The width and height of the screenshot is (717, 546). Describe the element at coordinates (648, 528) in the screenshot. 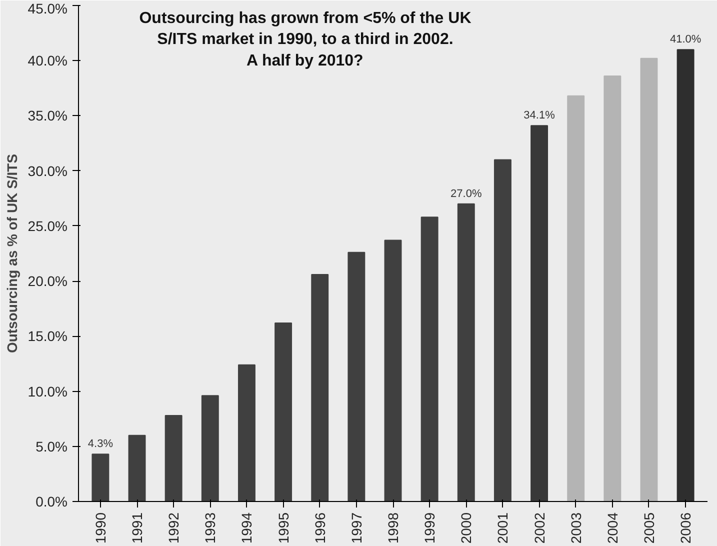

I see `x-tick-label: 2005` at that location.